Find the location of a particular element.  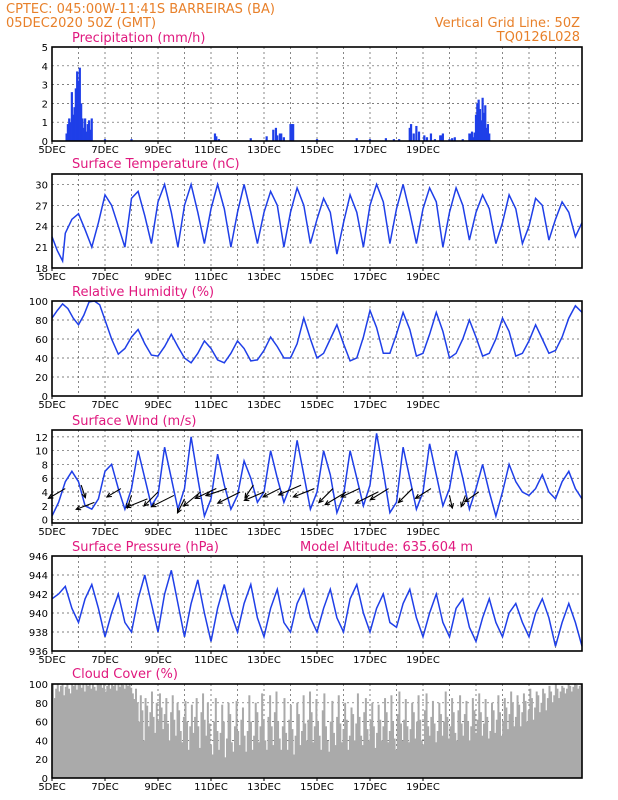

rh-xtick-label: 11DEC is located at coordinates (211, 405).